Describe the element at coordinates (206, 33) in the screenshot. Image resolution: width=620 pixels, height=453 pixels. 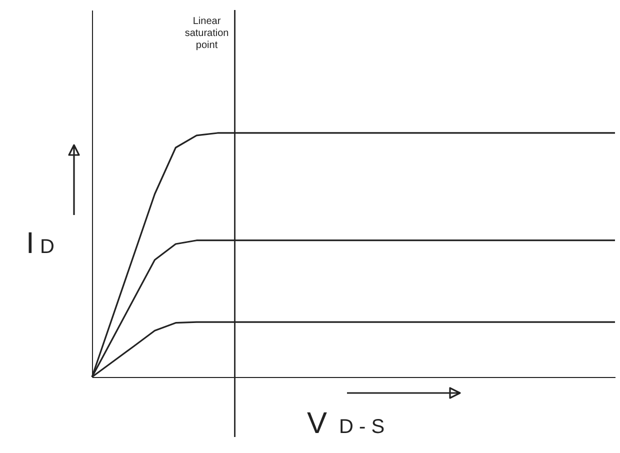
I see `text: Linear saturation point` at that location.